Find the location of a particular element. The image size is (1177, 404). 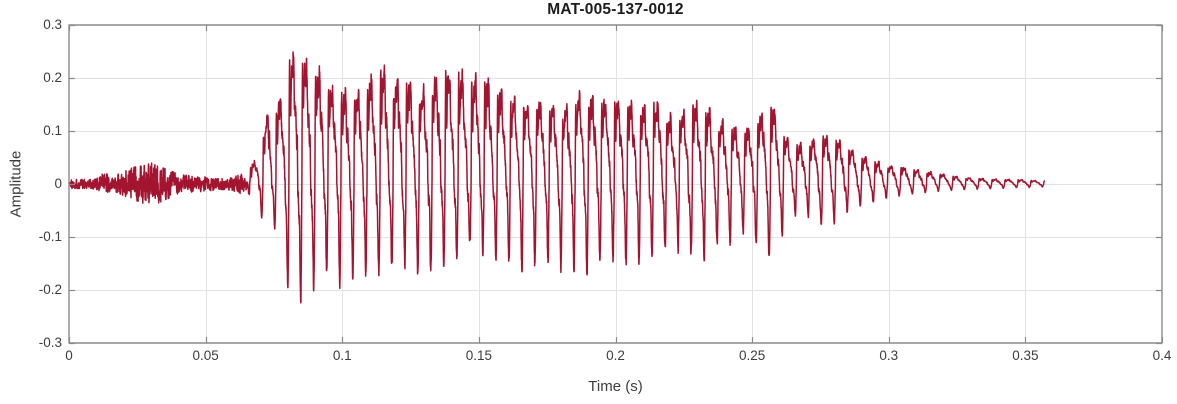

chart-title: MAT-005-137-0012 is located at coordinates (615, 9).